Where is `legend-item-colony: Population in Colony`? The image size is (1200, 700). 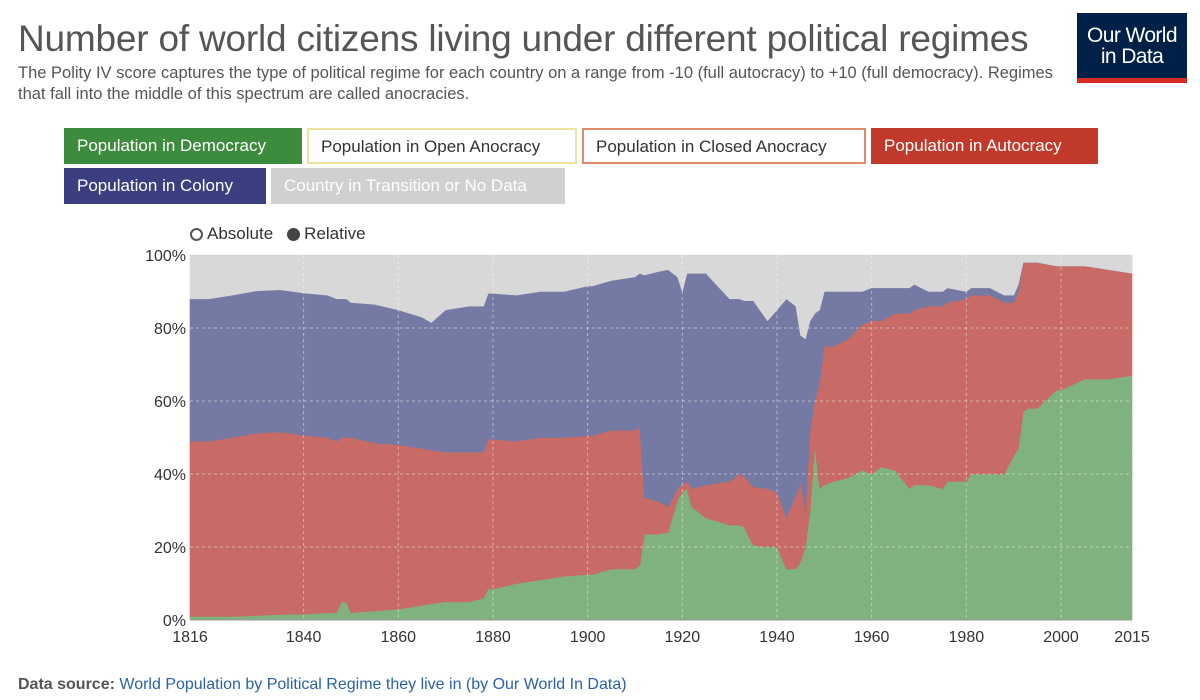
legend-item-colony: Population in Colony is located at coordinates (165, 186).